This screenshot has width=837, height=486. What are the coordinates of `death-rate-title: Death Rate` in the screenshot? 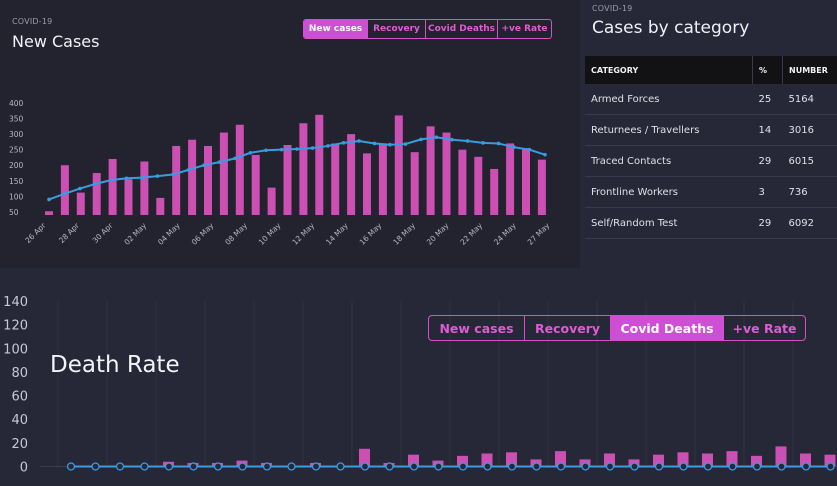 It's located at (115, 365).